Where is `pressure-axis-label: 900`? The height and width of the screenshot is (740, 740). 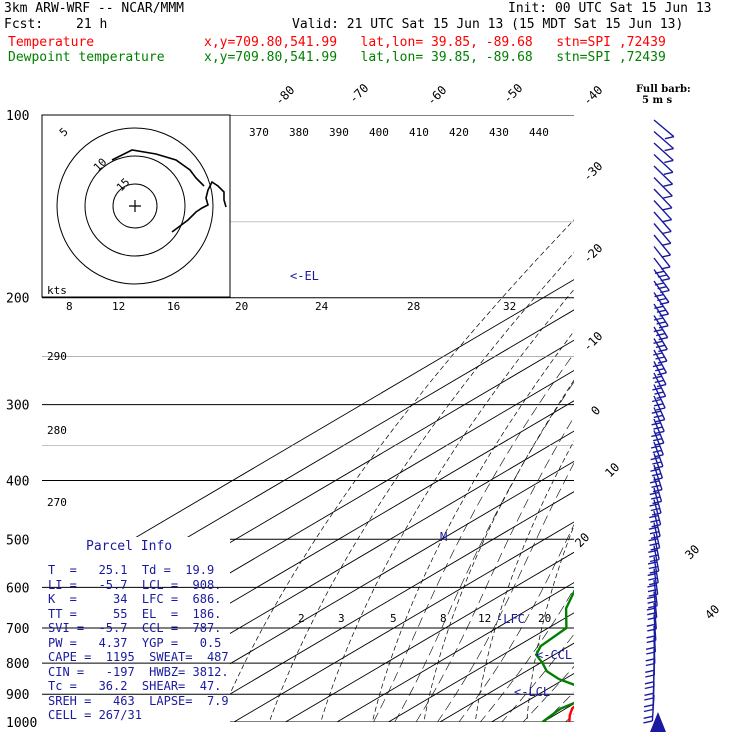
pressure-axis-label: 900 is located at coordinates (17, 695).